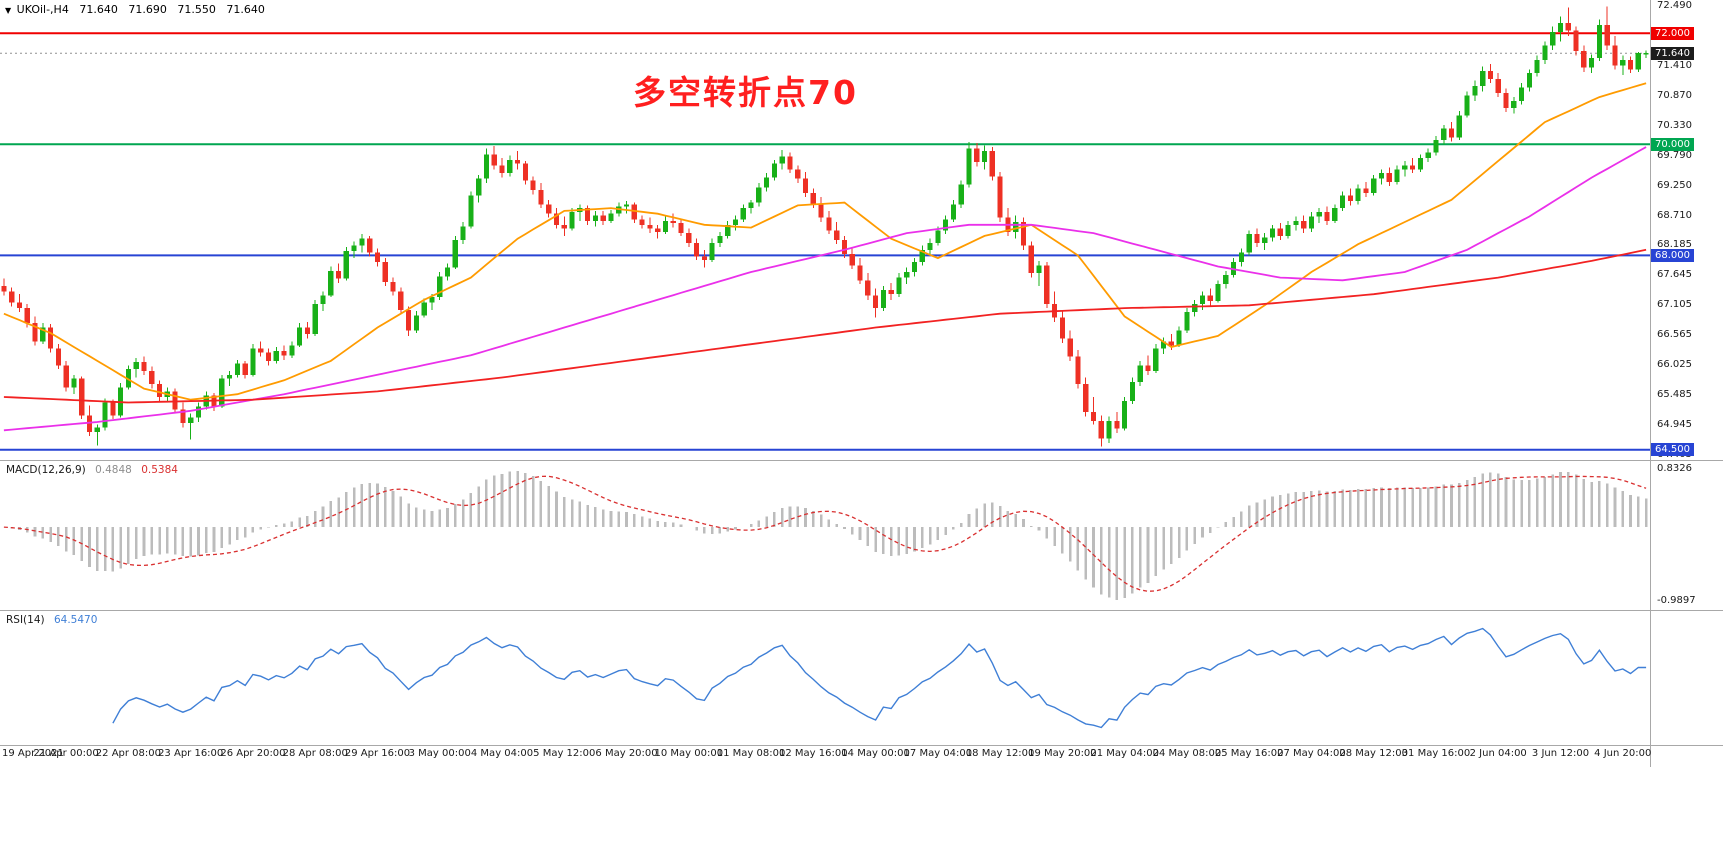 Image resolution: width=1723 pixels, height=842 pixels. What do you see at coordinates (751, 753) in the screenshot?
I see `time-axis-label: 11 May 08:00` at bounding box center [751, 753].